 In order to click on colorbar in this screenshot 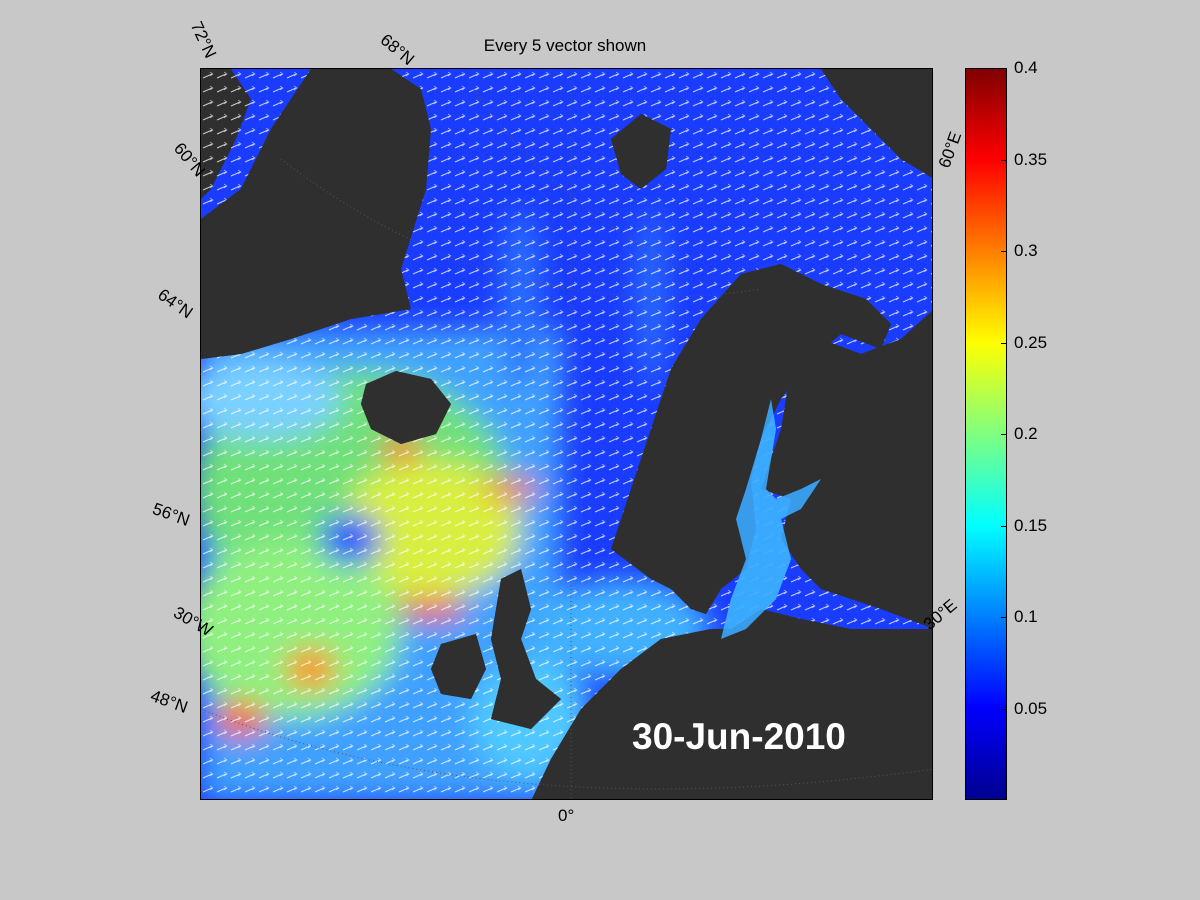, I will do `click(986, 434)`.